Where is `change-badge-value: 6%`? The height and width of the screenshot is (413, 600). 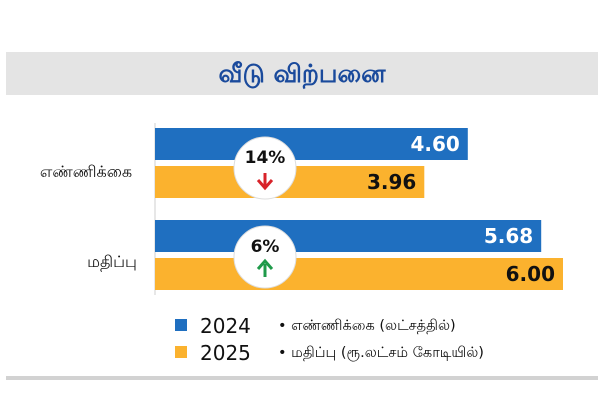
change-badge-value: 6% is located at coordinates (265, 257).